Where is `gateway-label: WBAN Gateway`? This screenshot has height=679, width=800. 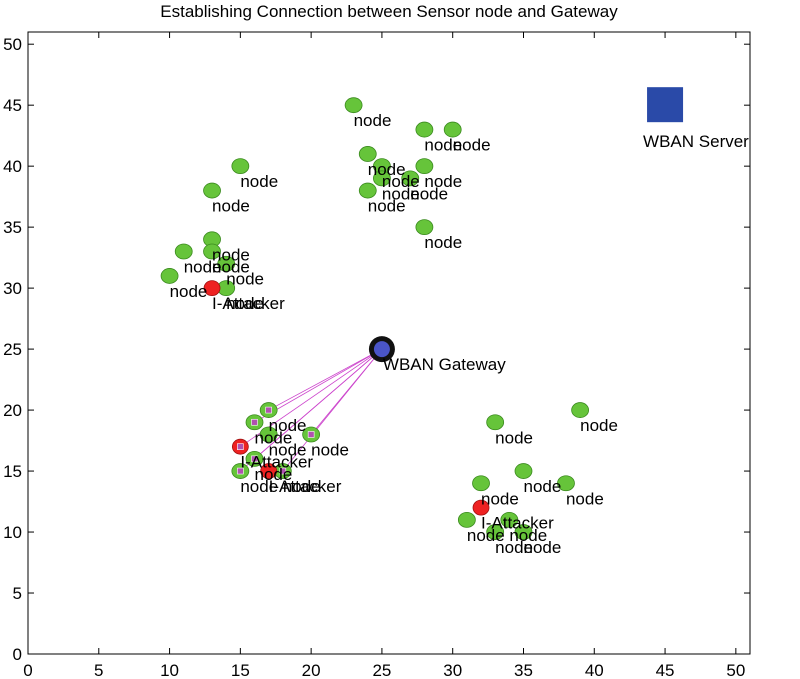
gateway-label: WBAN Gateway is located at coordinates (444, 364).